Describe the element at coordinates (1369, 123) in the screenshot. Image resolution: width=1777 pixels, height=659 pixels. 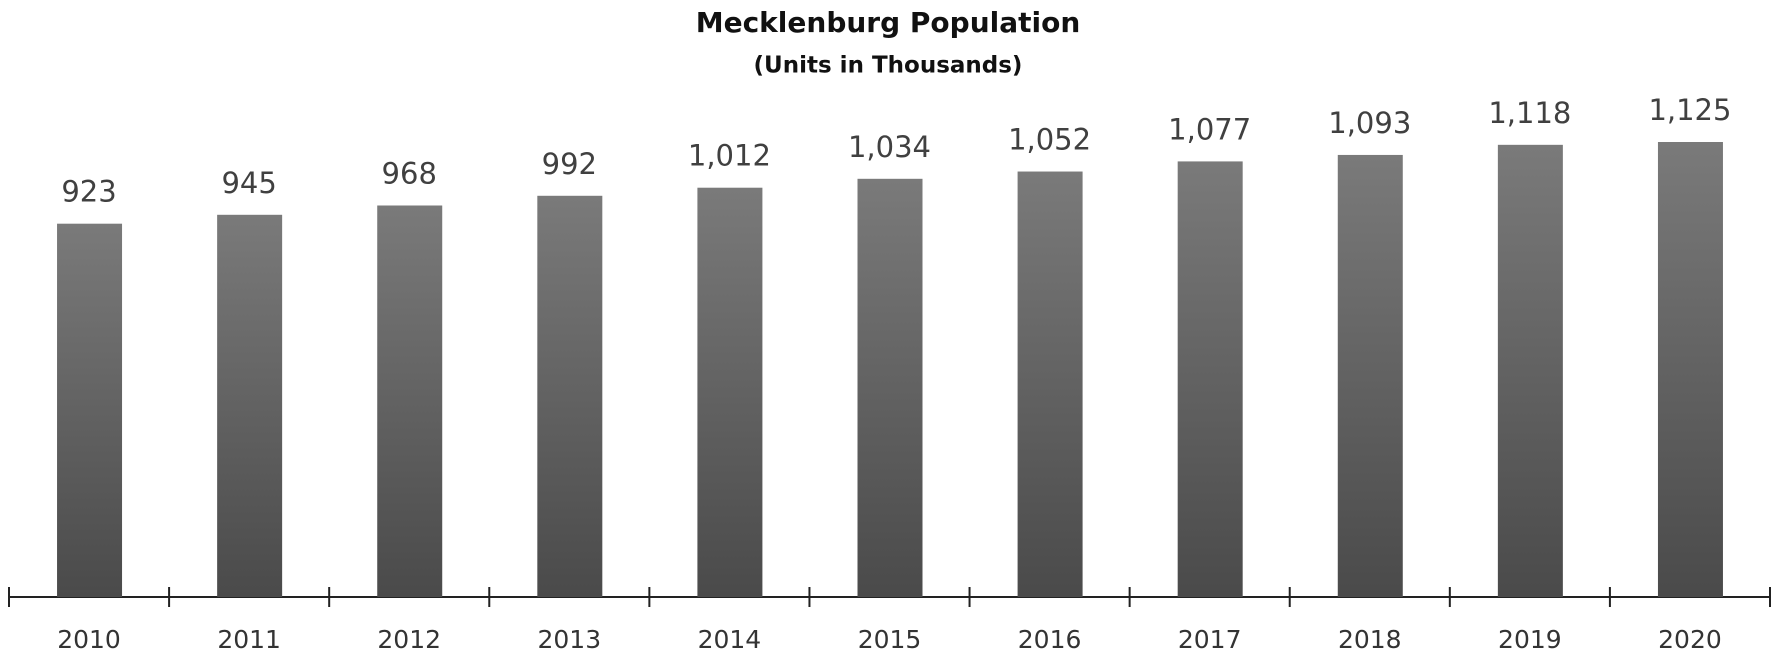
I see `data-label: 1,093` at that location.